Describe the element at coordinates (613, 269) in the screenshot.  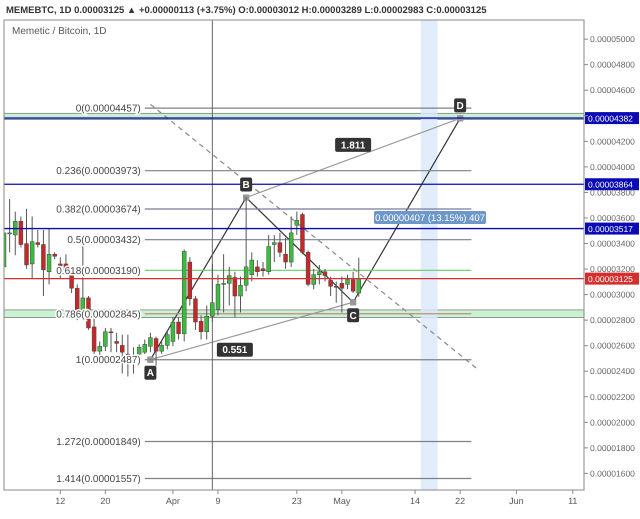
I see `y-tick-label: 0.00003200` at that location.